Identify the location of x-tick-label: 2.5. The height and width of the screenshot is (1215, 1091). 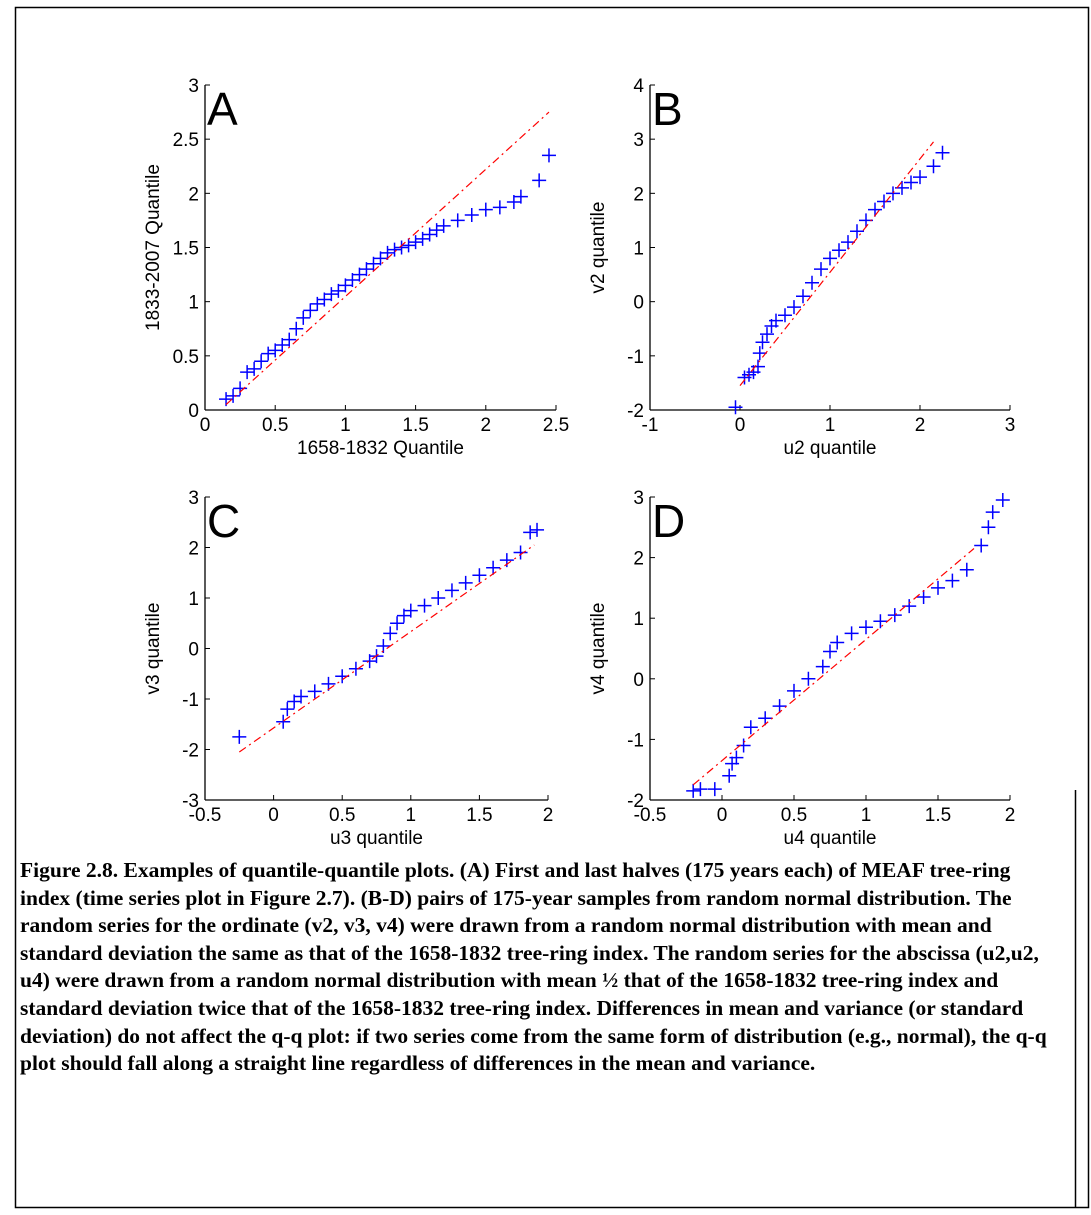
(556, 425).